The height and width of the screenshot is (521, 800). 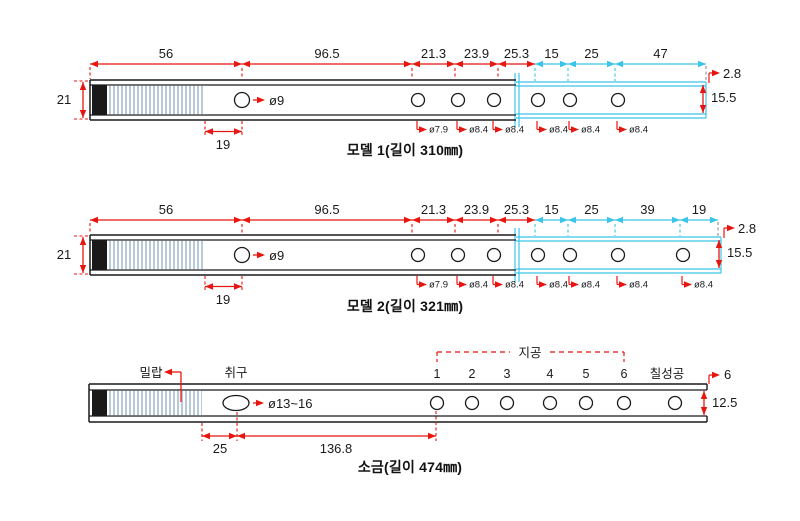 I want to click on dimension-label: 56, so click(x=166, y=53).